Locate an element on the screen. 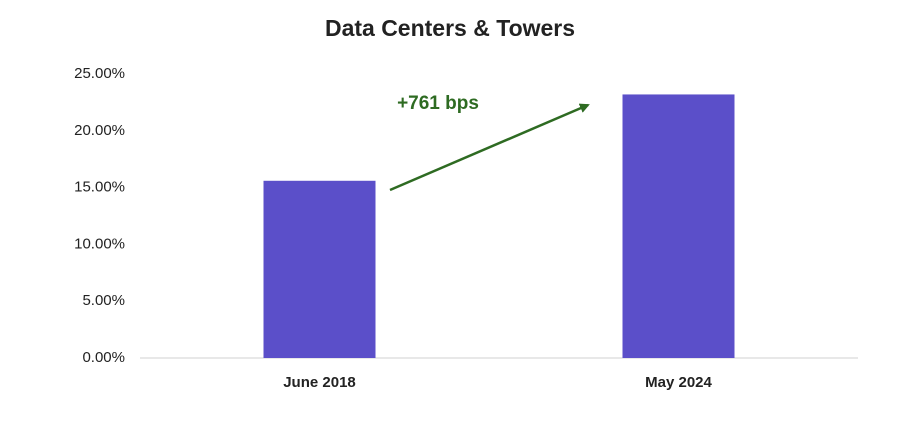 This screenshot has height=425, width=910. y-tick-label: 15.00% is located at coordinates (99, 187).